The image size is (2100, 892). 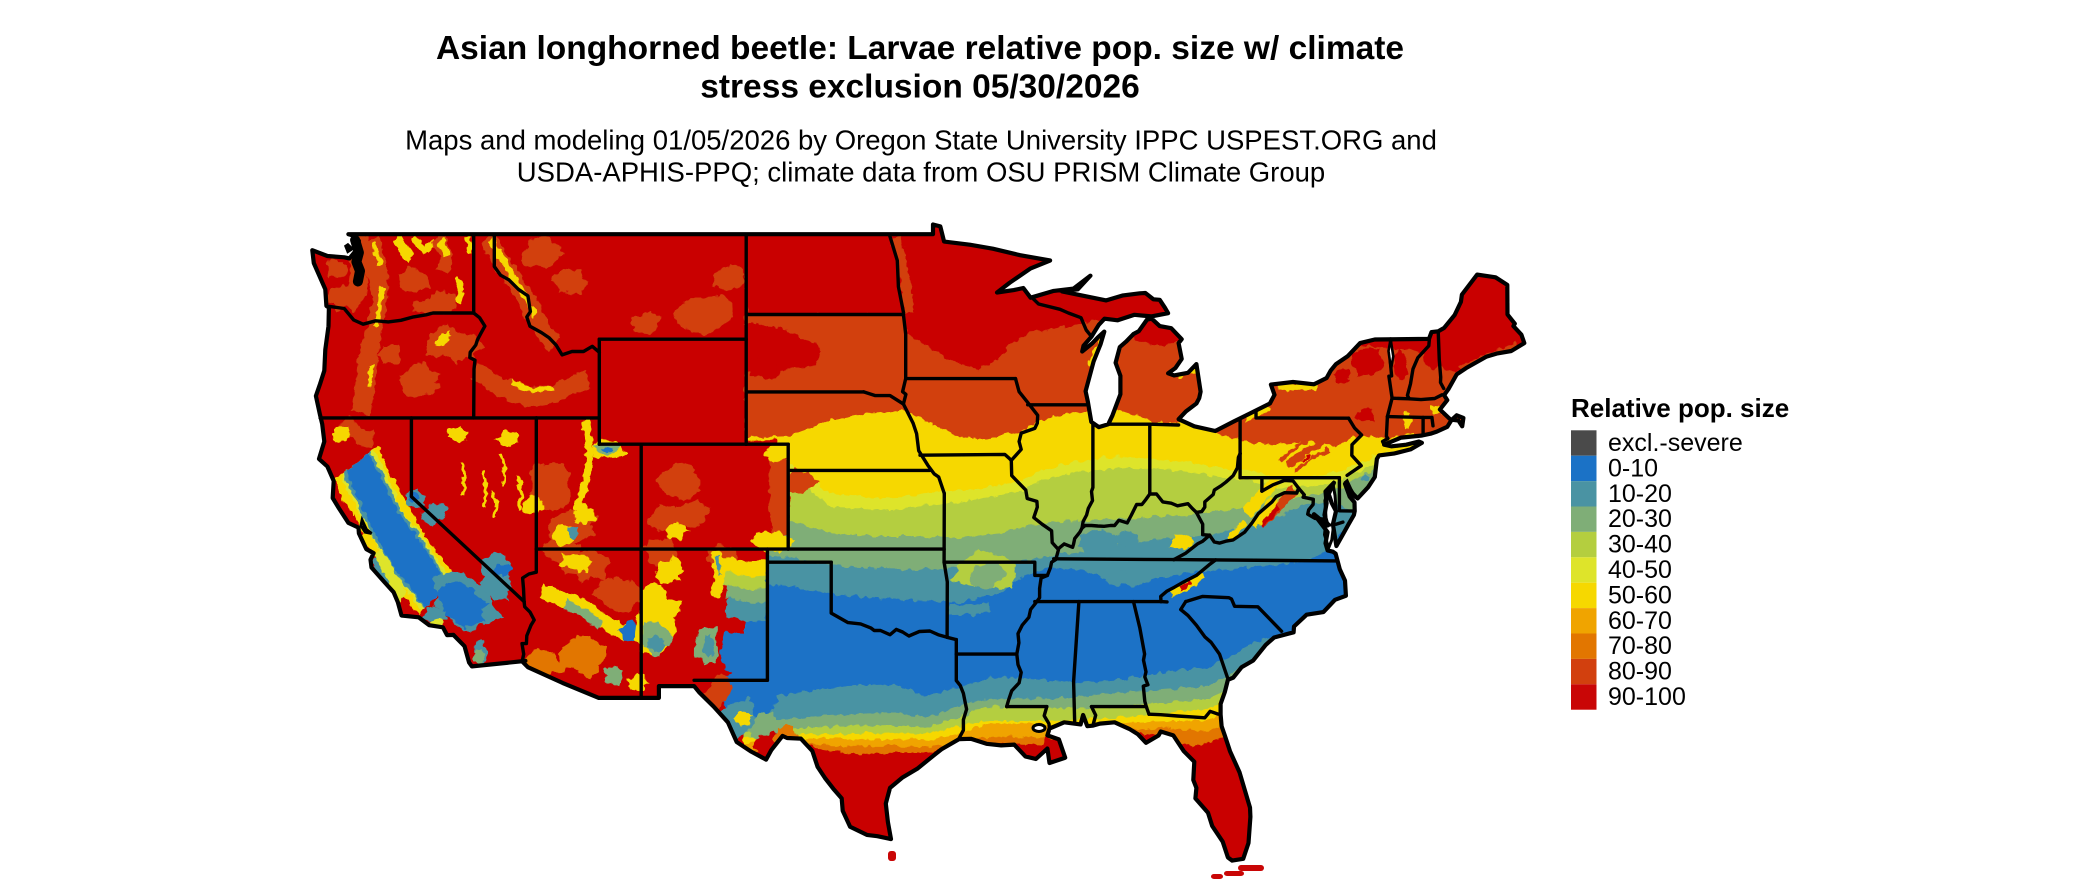 What do you see at coordinates (1640, 519) in the screenshot?
I see `svg-text: 20-30` at bounding box center [1640, 519].